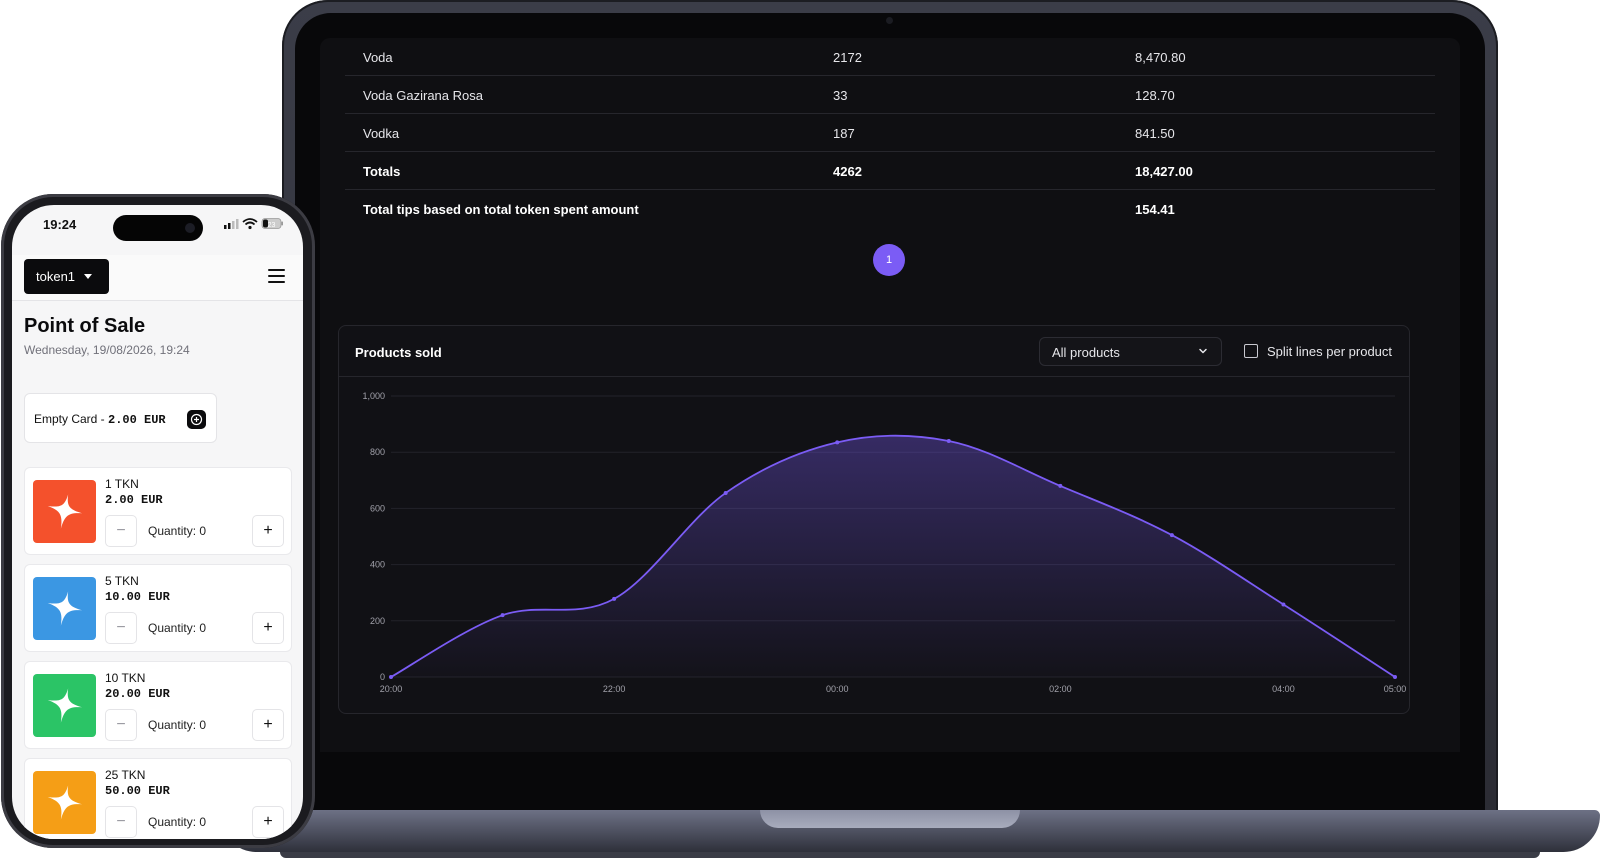 Image resolution: width=1600 pixels, height=866 pixels. I want to click on split-lines-label: Split lines per product, so click(1330, 351).